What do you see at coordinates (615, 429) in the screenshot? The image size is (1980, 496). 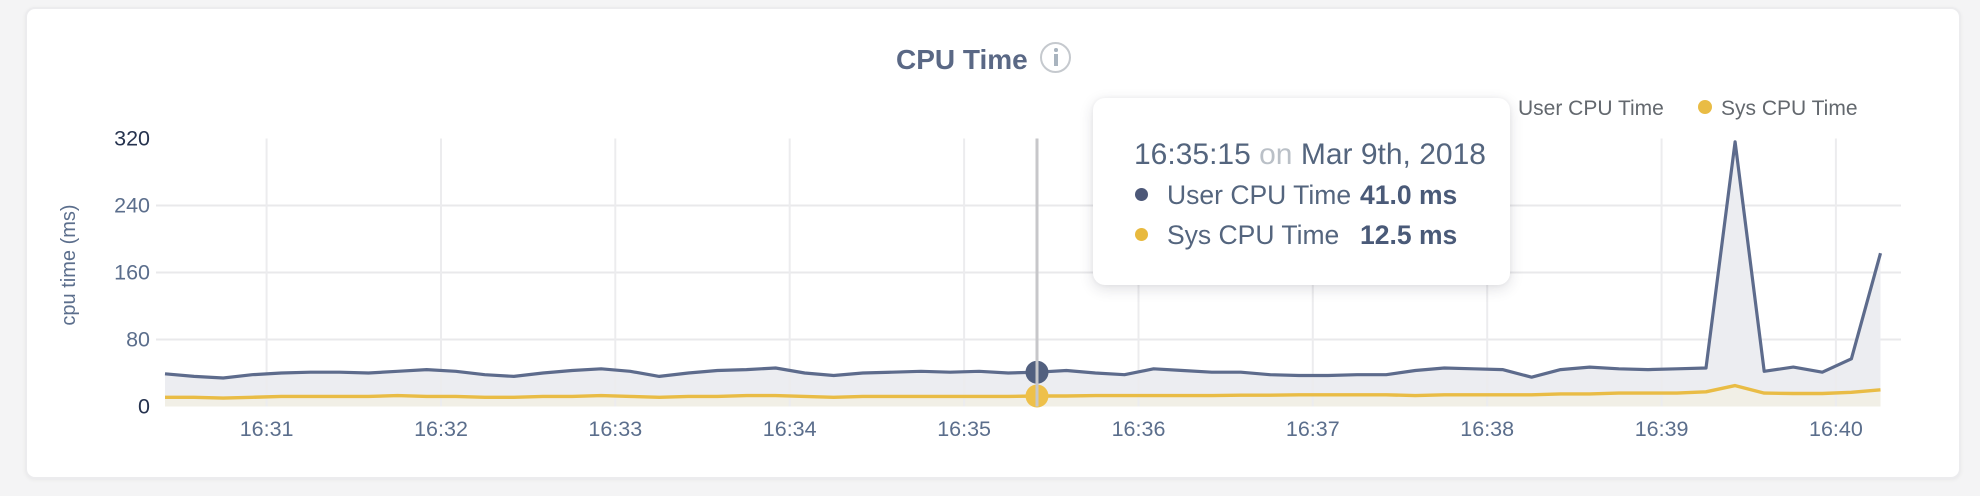 I see `svg-text: 16:33` at bounding box center [615, 429].